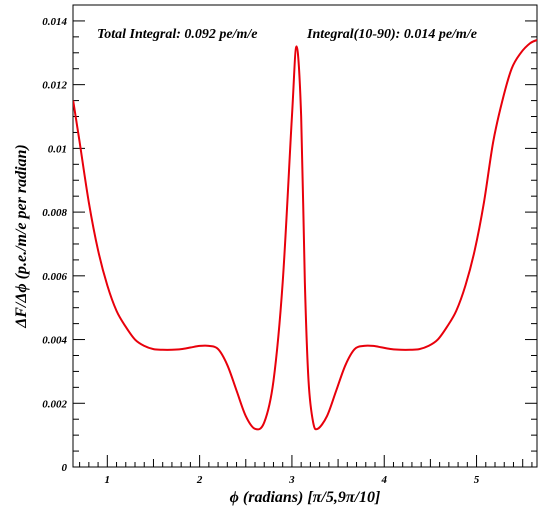  I want to click on y-tick-label: 0.01, so click(57, 149).